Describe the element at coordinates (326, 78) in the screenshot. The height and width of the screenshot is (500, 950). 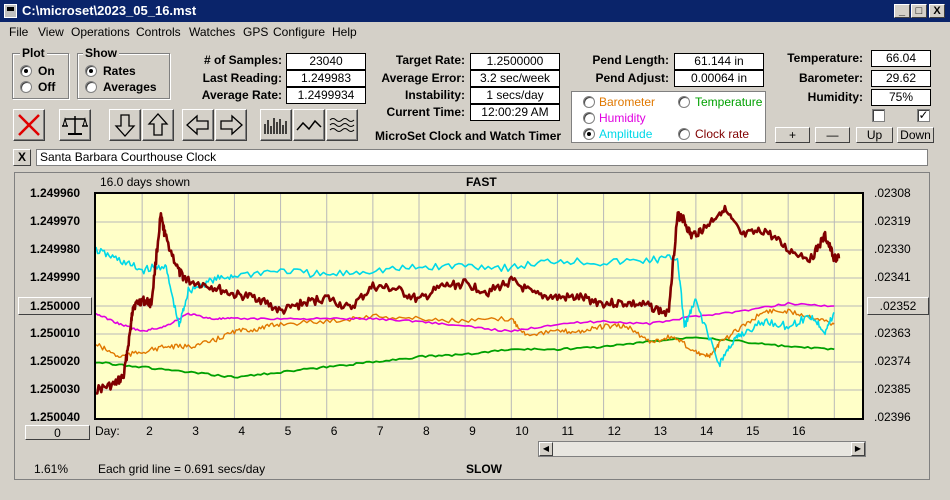
I see `last-reading-value: 1.249983` at that location.